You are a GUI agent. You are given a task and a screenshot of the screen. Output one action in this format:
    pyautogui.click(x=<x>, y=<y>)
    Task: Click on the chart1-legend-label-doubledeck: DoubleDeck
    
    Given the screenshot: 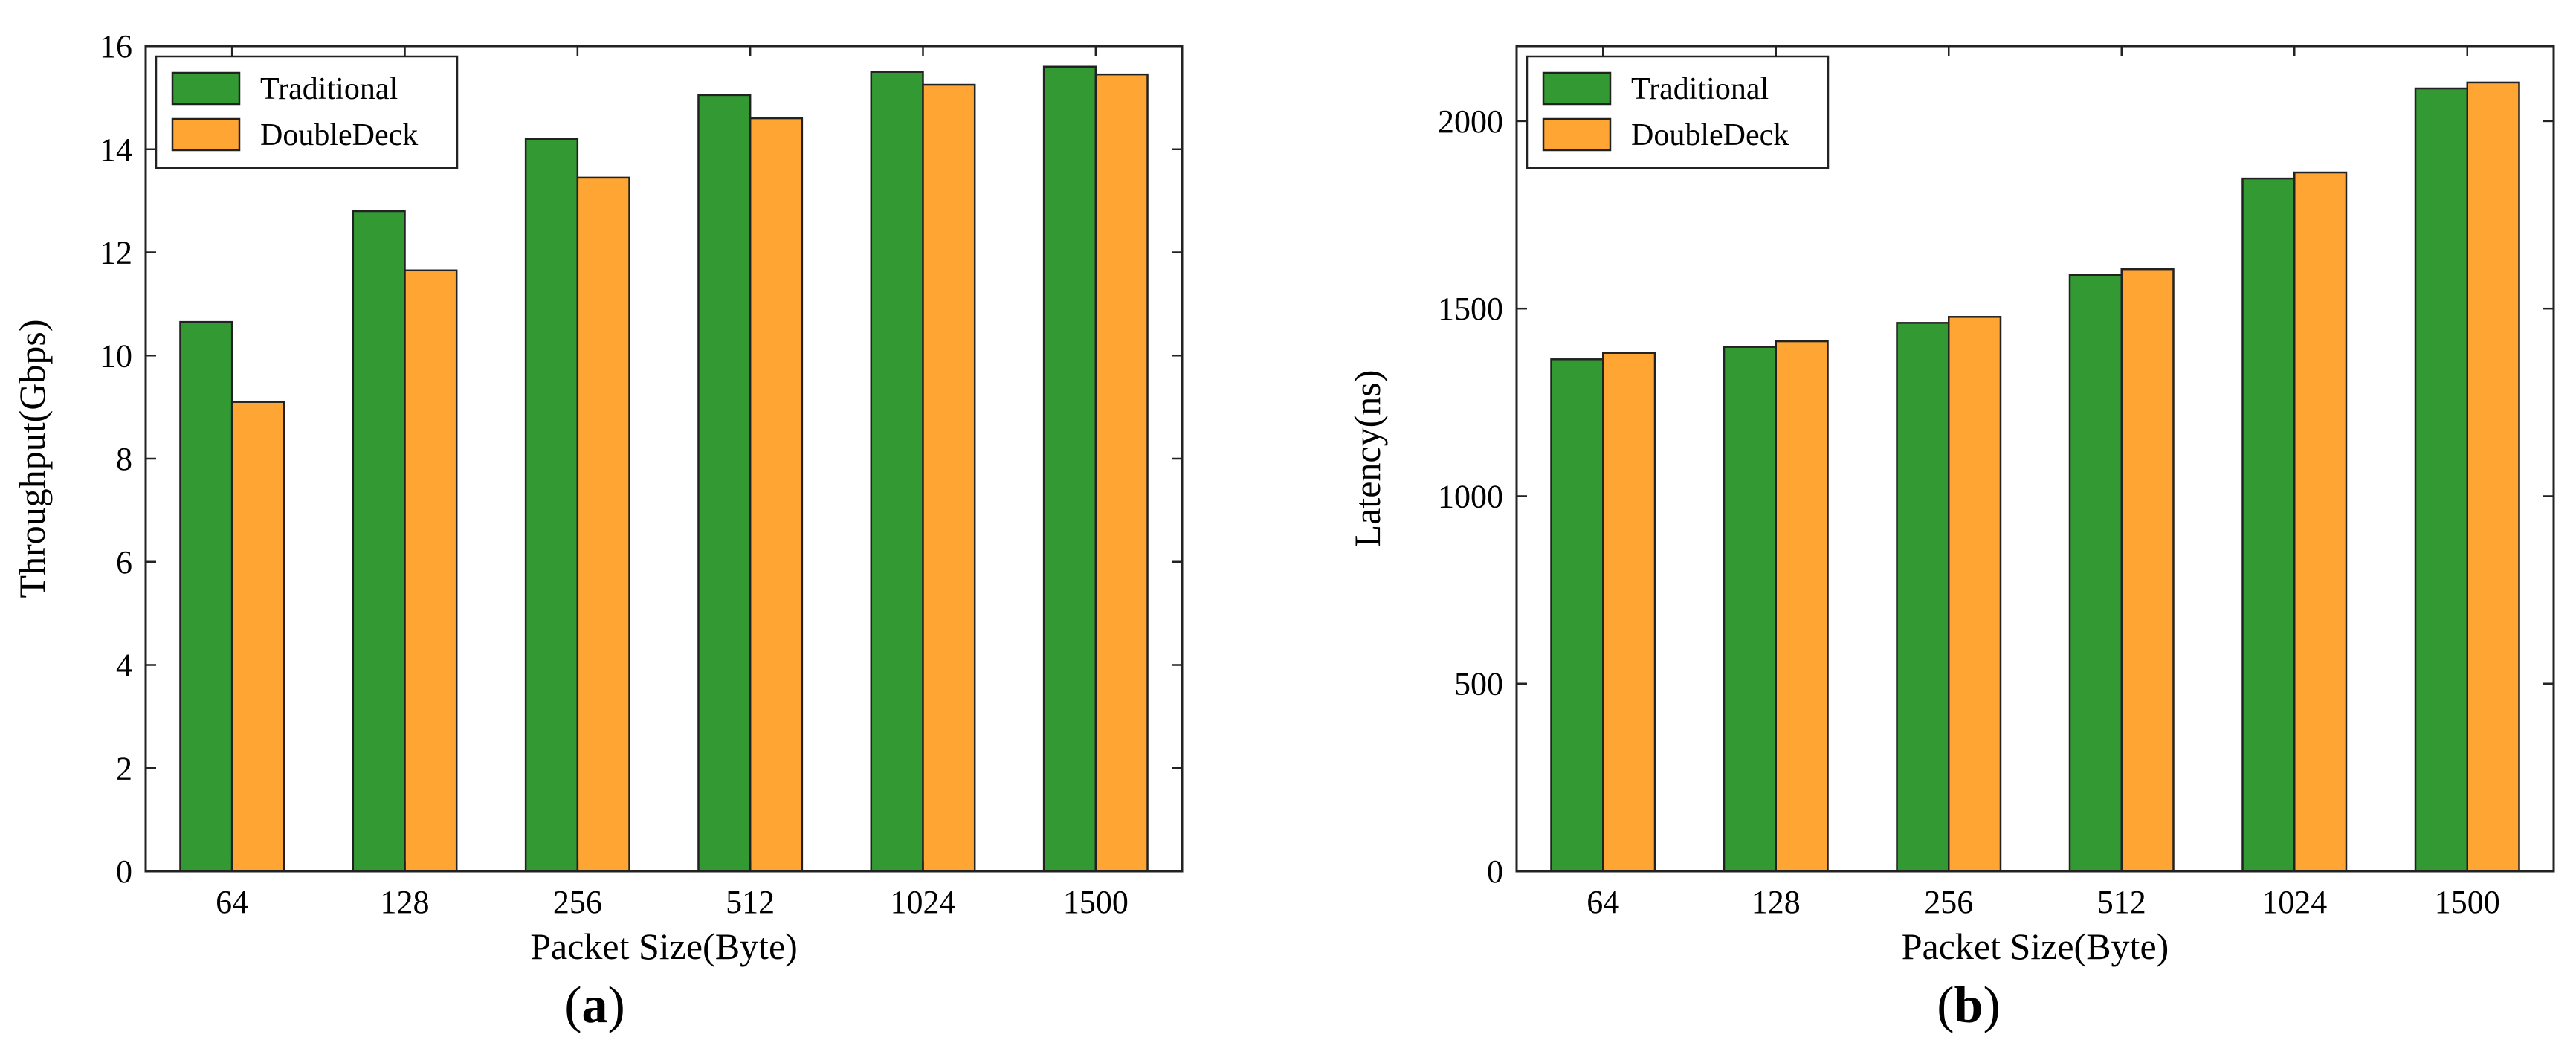 What is the action you would take?
    pyautogui.click(x=1710, y=135)
    